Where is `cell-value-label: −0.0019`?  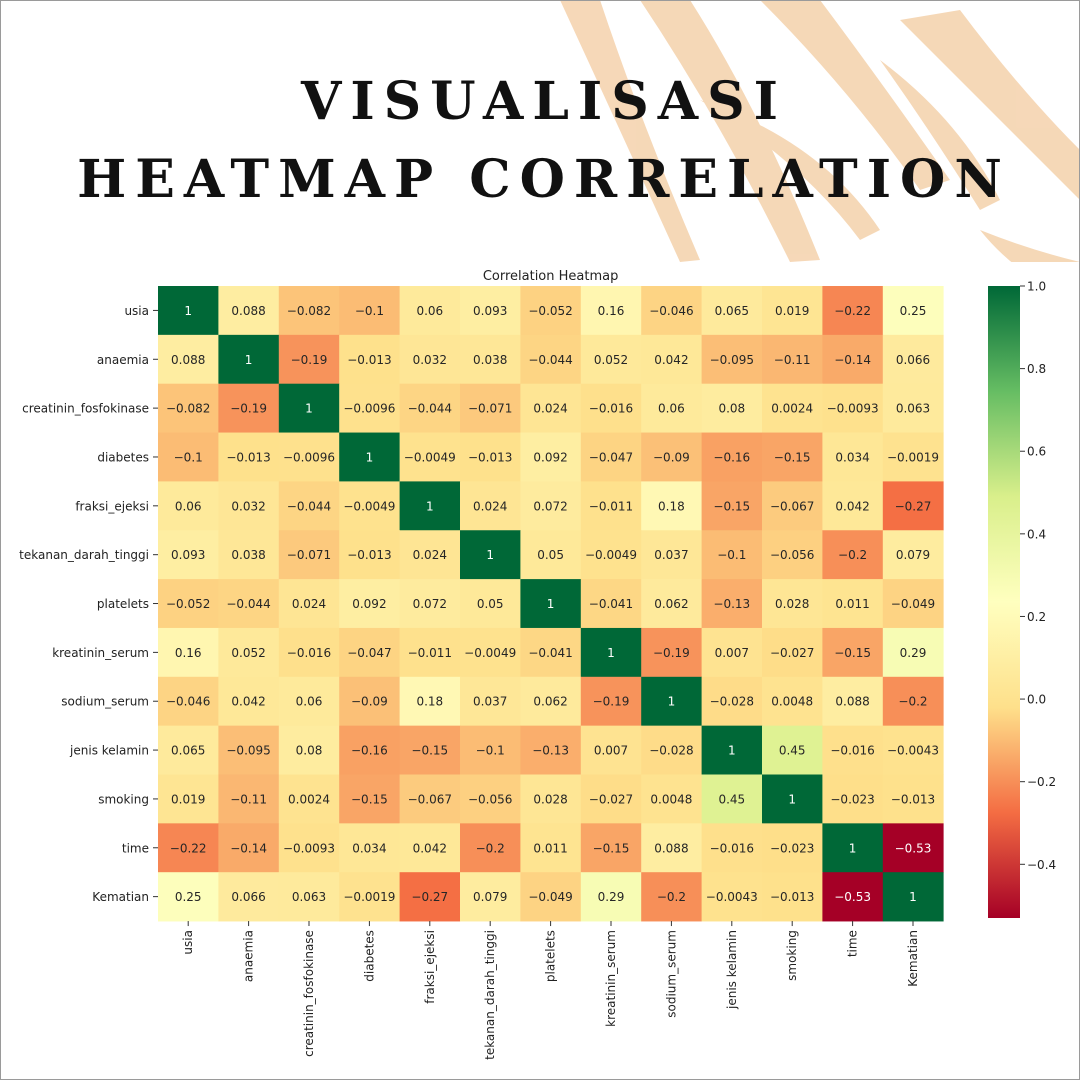 cell-value-label: −0.0019 is located at coordinates (913, 457).